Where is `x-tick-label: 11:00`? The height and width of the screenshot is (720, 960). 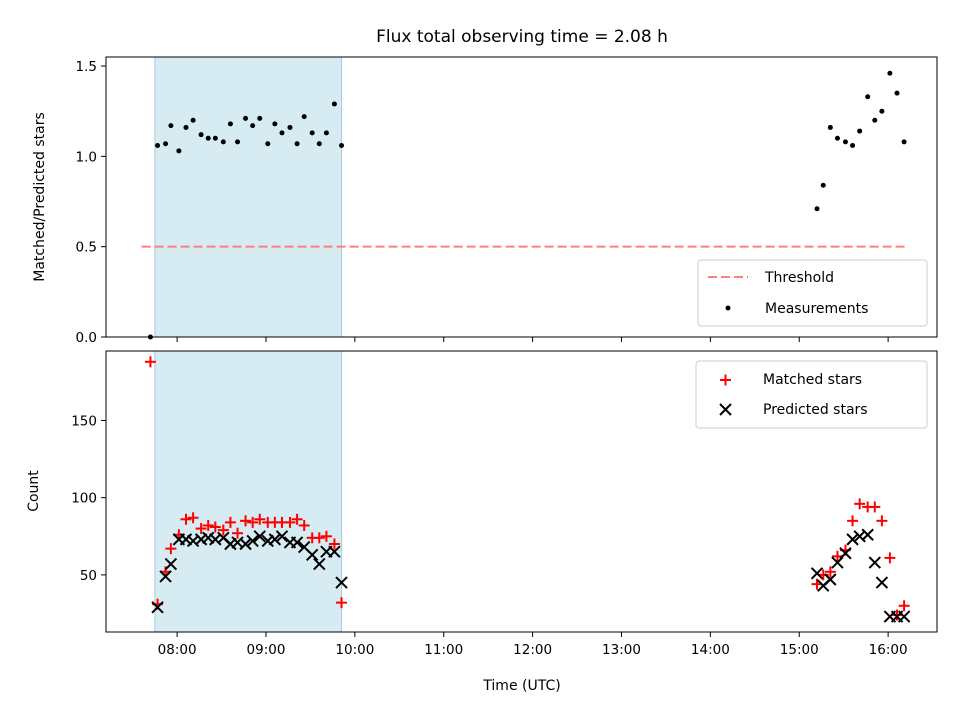 x-tick-label: 11:00 is located at coordinates (443, 650).